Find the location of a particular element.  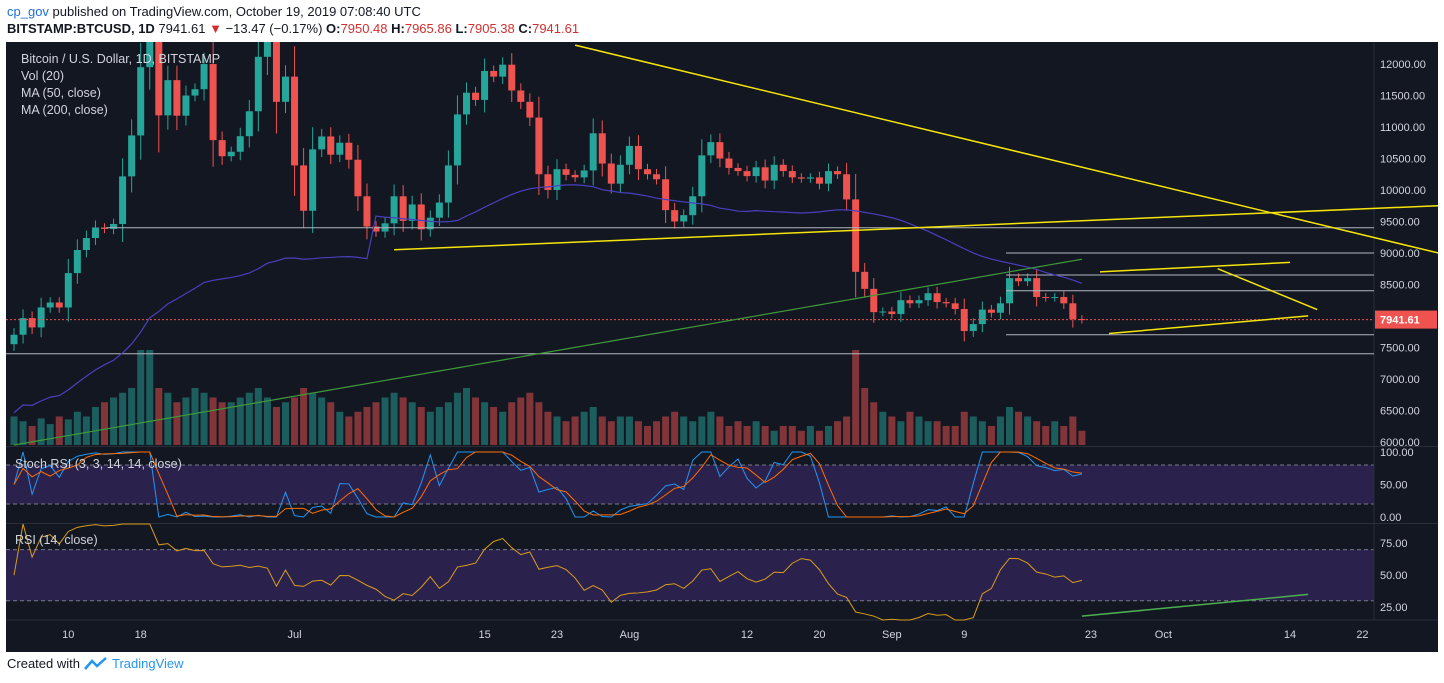

stoch-axis-label: 50.00 is located at coordinates (1394, 486).